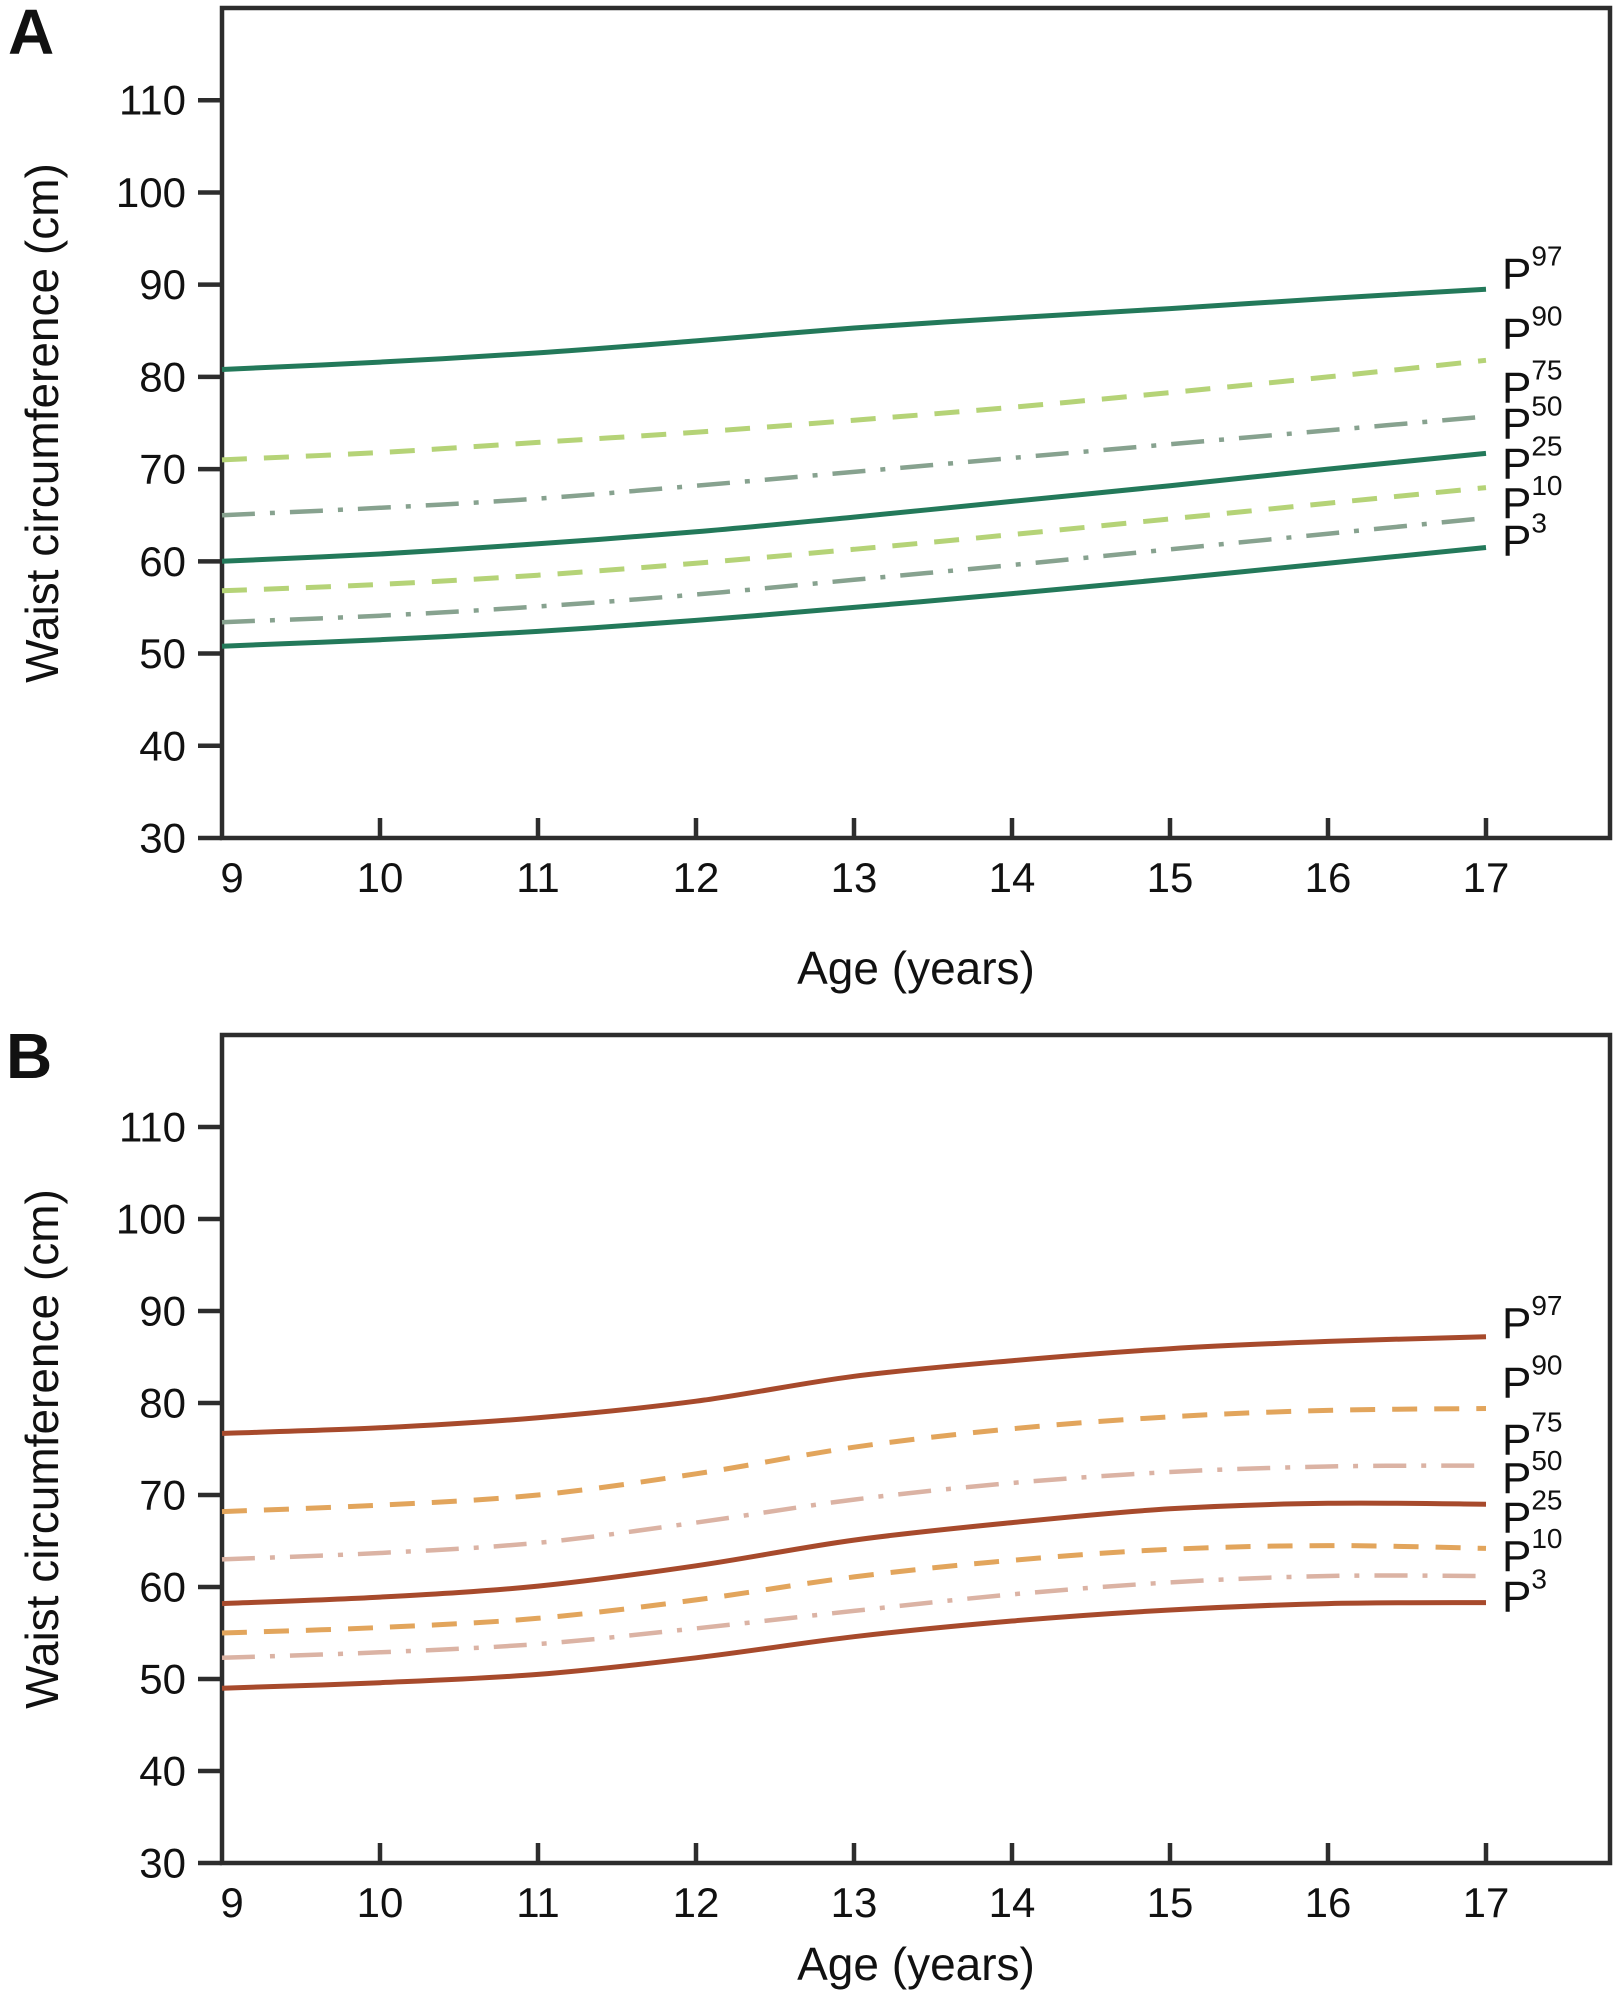  Describe the element at coordinates (231, 1902) in the screenshot. I see `x-tick-label-b: 9` at that location.